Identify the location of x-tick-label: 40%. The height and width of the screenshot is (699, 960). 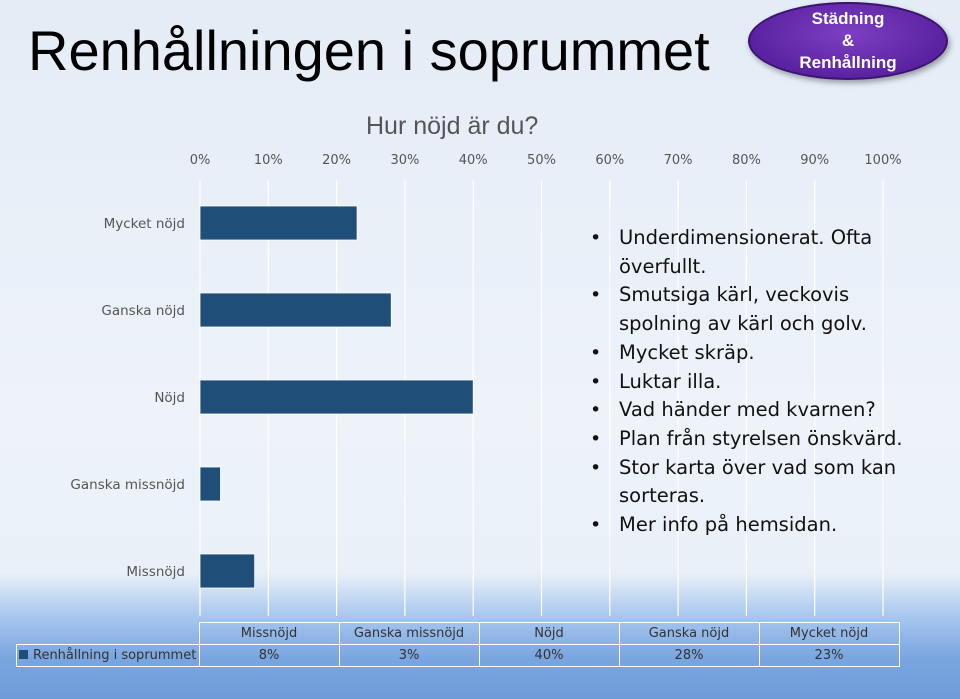
(473, 160).